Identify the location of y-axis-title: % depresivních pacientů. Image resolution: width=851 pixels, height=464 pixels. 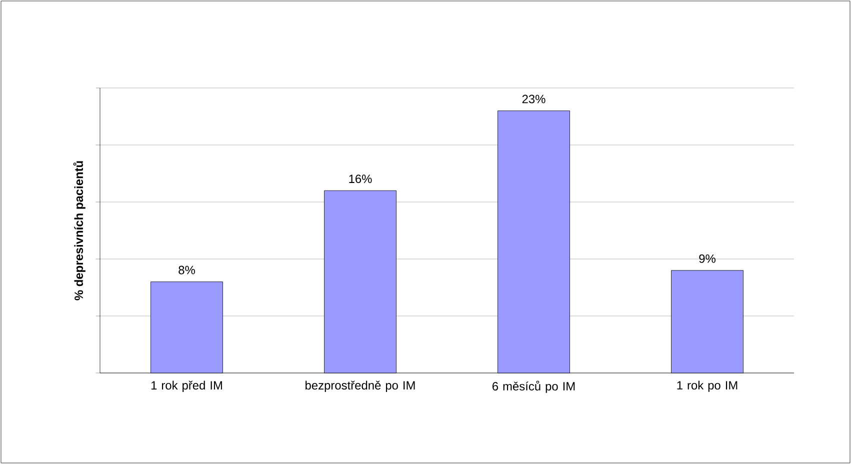
(79, 230).